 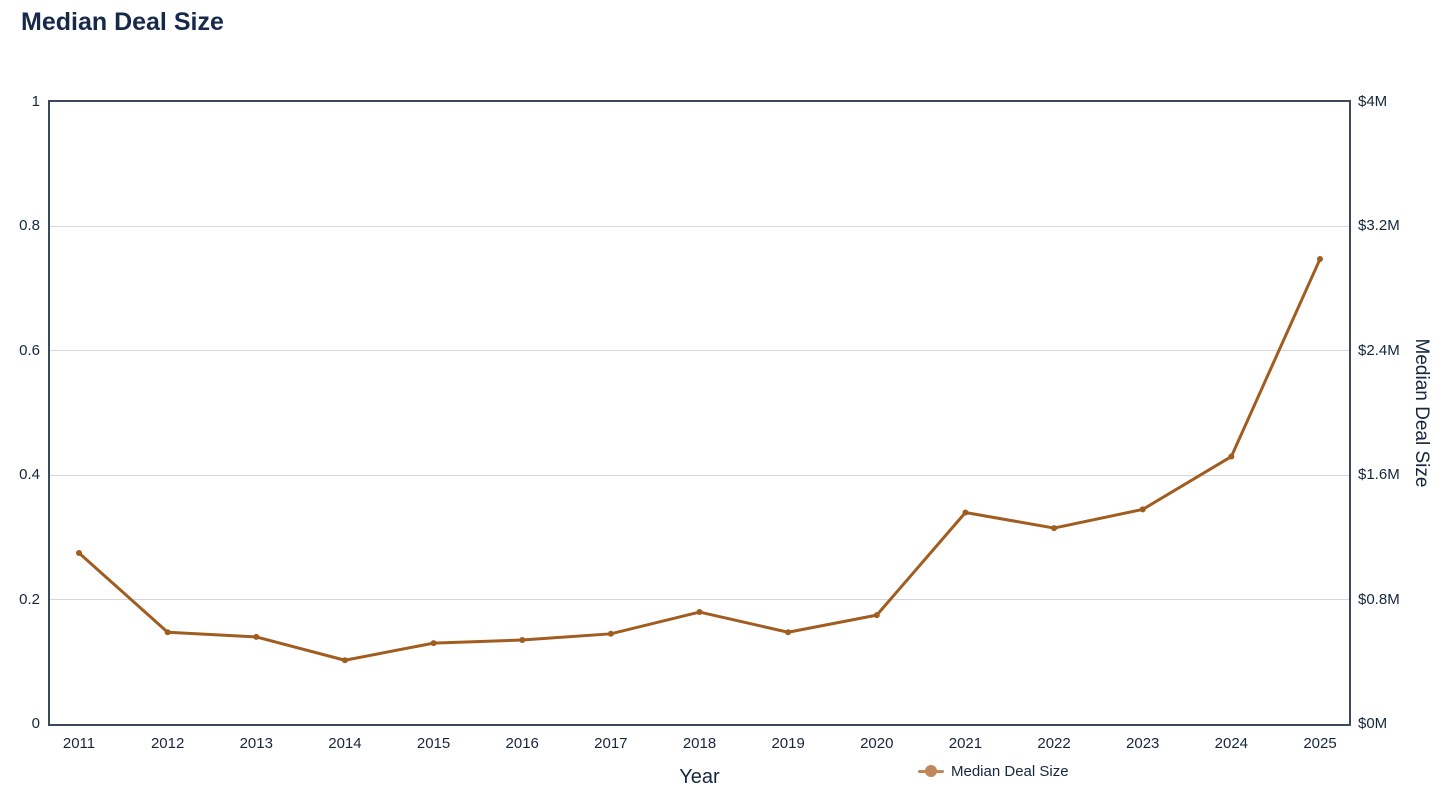 I want to click on y-tick-label-right: $3.2M, so click(x=1379, y=226).